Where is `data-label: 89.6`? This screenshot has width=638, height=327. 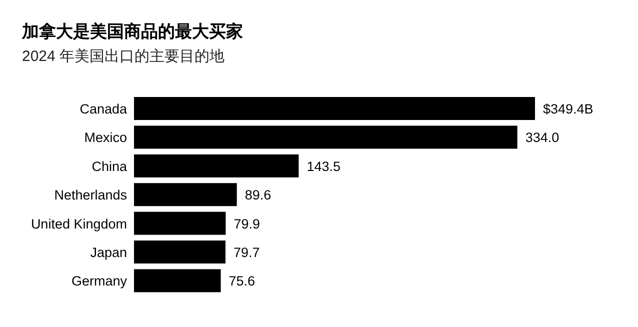 data-label: 89.6 is located at coordinates (258, 195).